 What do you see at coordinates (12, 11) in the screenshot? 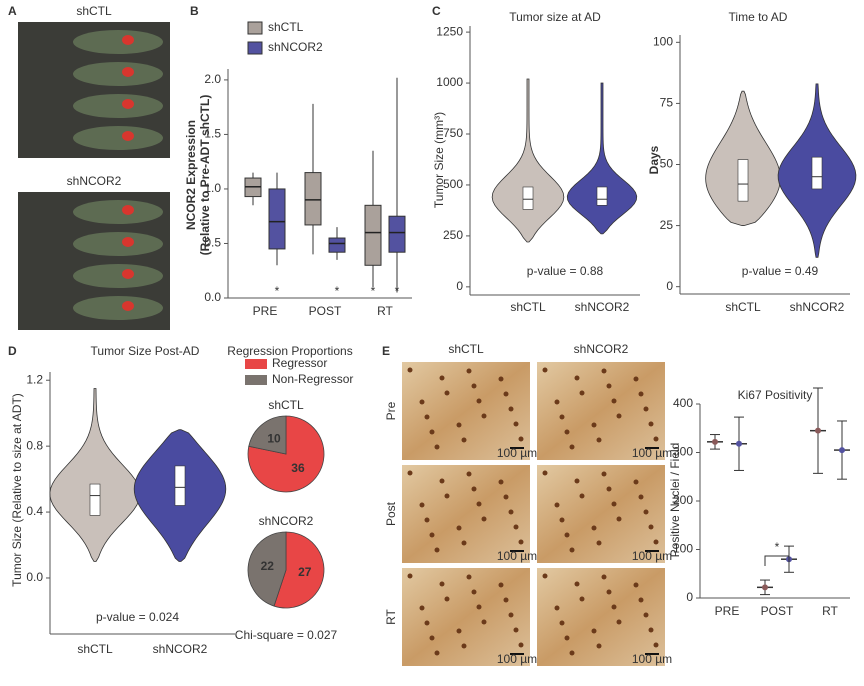
I see `panel-label: A` at bounding box center [12, 11].